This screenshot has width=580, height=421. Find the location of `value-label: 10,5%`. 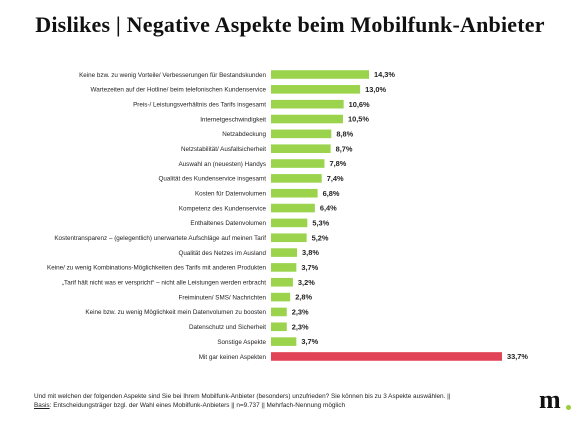

value-label: 10,5% is located at coordinates (358, 119).